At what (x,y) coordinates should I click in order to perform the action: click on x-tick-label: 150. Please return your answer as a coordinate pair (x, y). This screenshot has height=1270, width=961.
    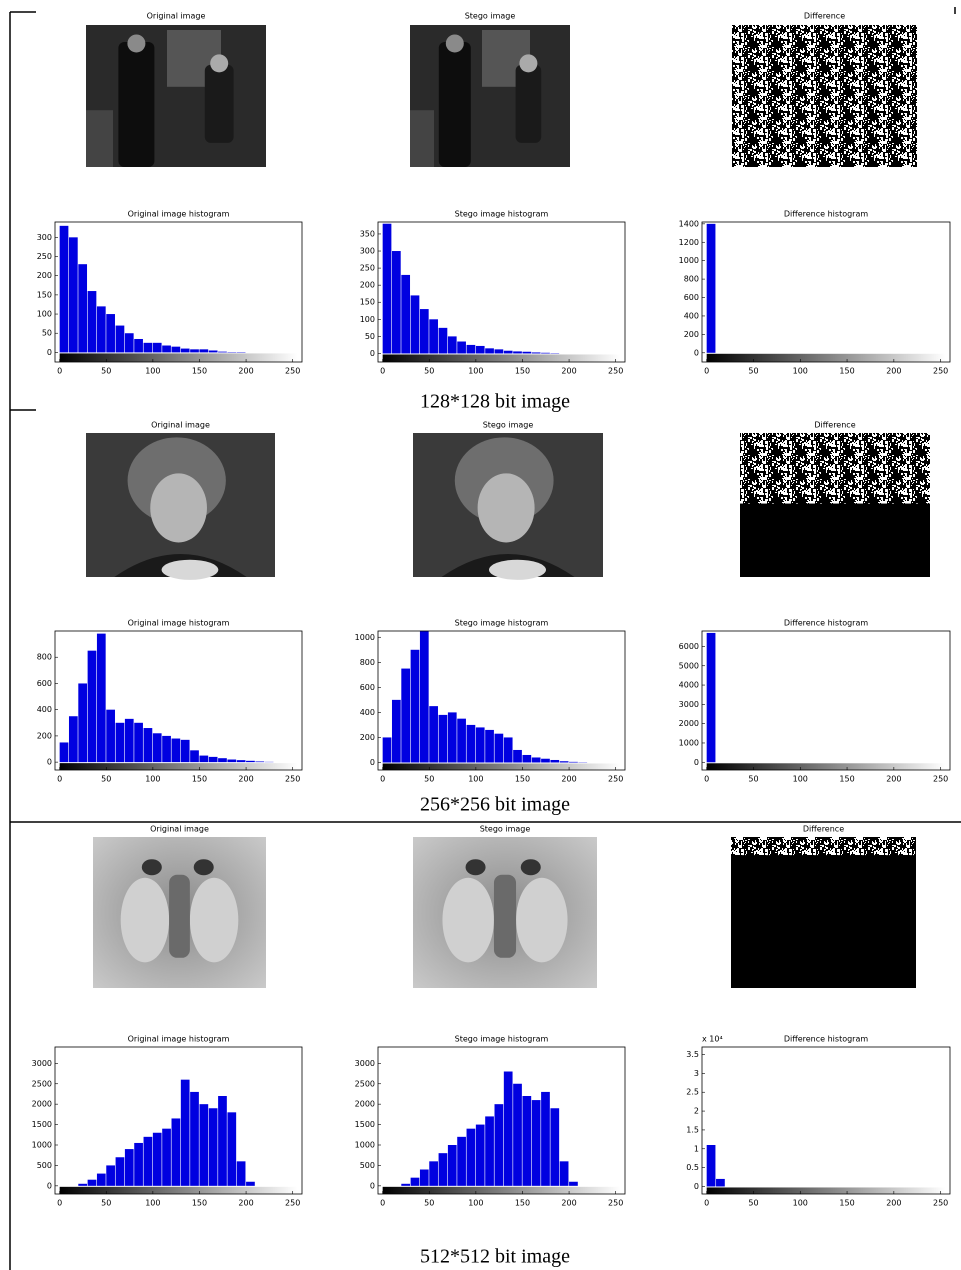
    Looking at the image, I should click on (199, 1203).